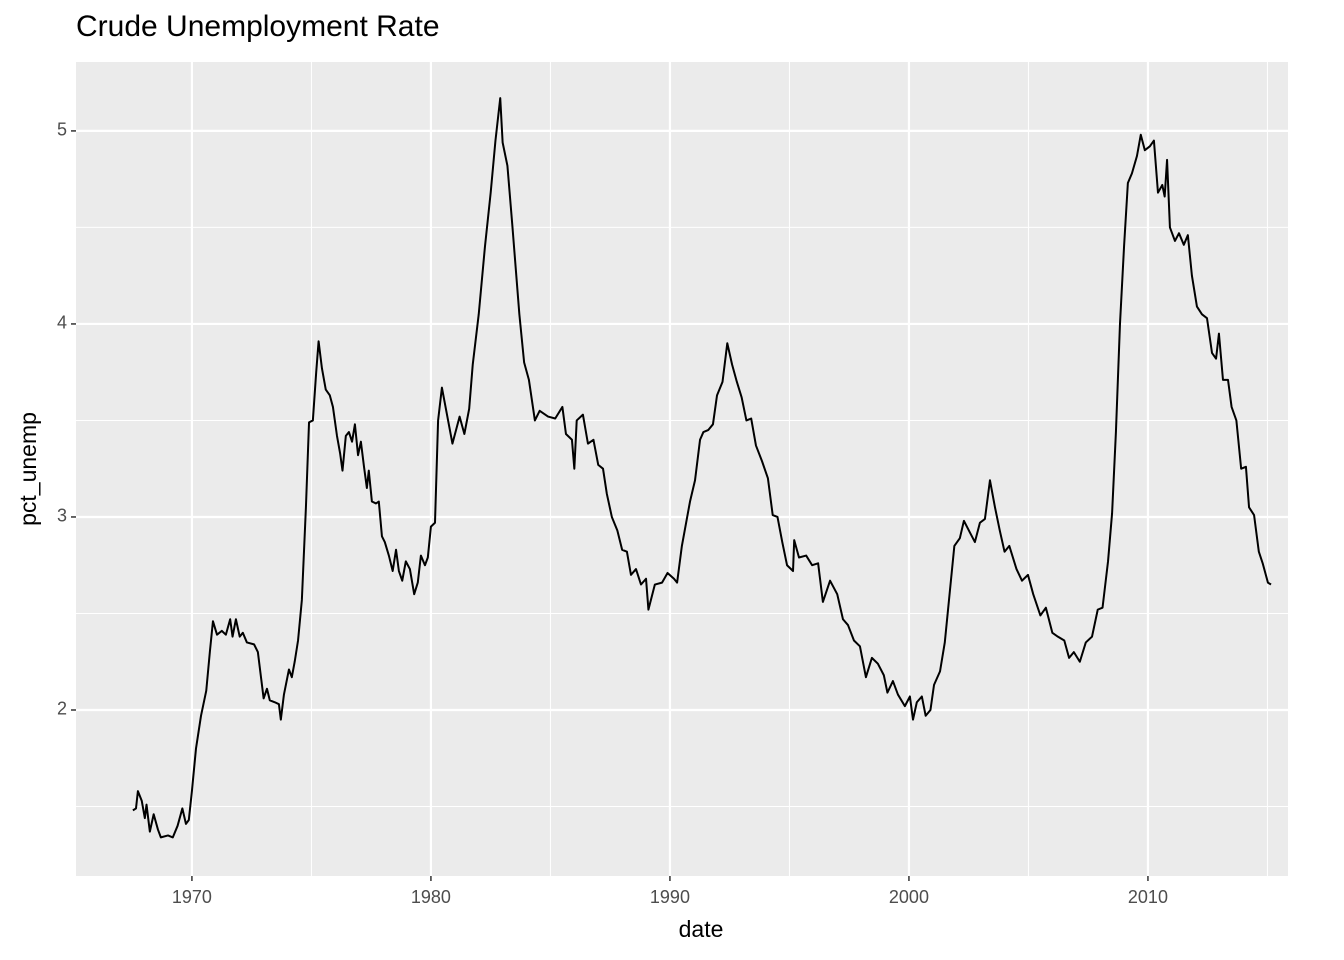 The height and width of the screenshot is (960, 1344). What do you see at coordinates (431, 897) in the screenshot?
I see `x-tick-label: 1980` at bounding box center [431, 897].